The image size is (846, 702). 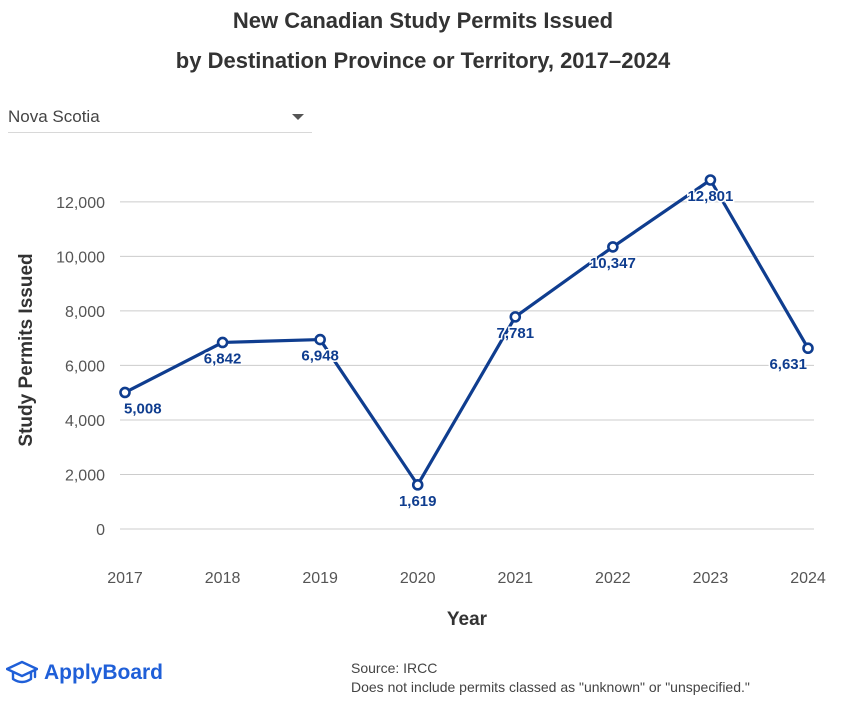 I want to click on x-tick-label: 2017, so click(x=125, y=578).